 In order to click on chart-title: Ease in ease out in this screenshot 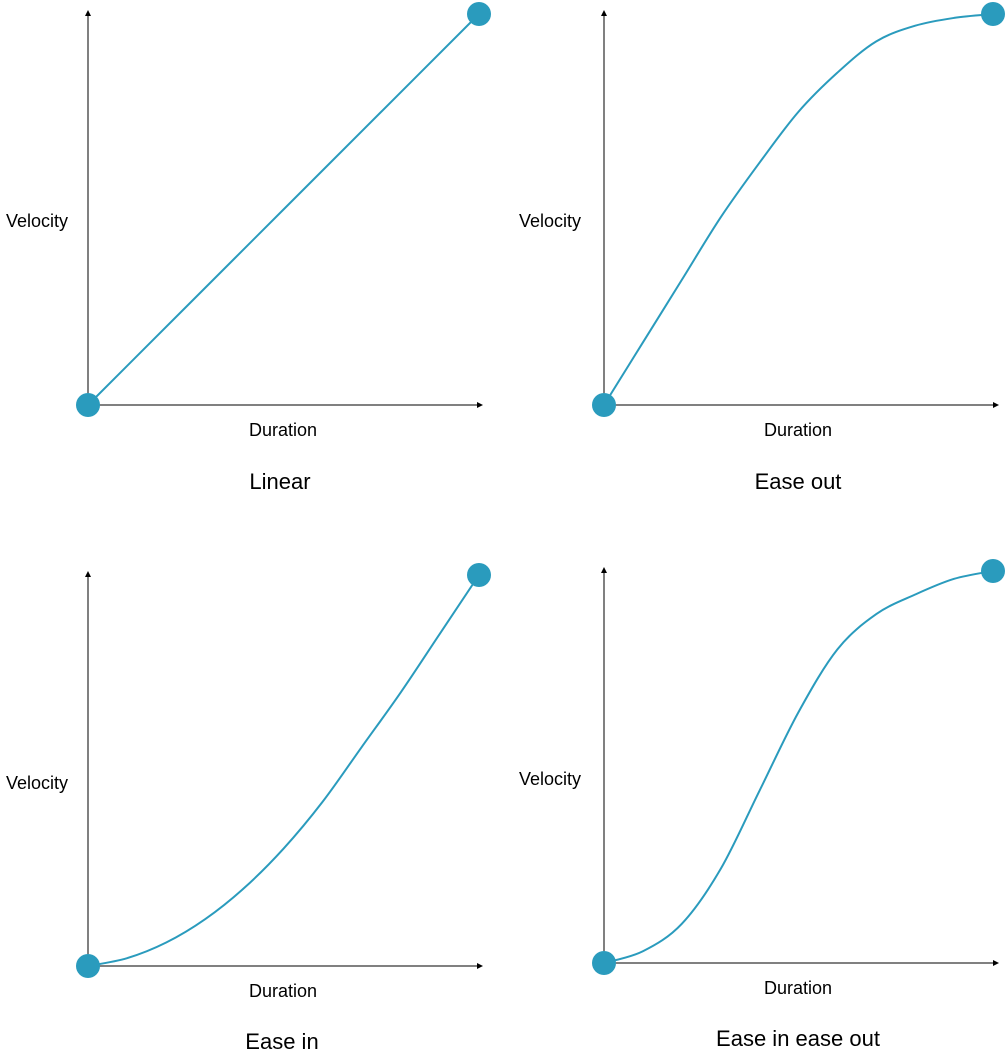, I will do `click(798, 1038)`.